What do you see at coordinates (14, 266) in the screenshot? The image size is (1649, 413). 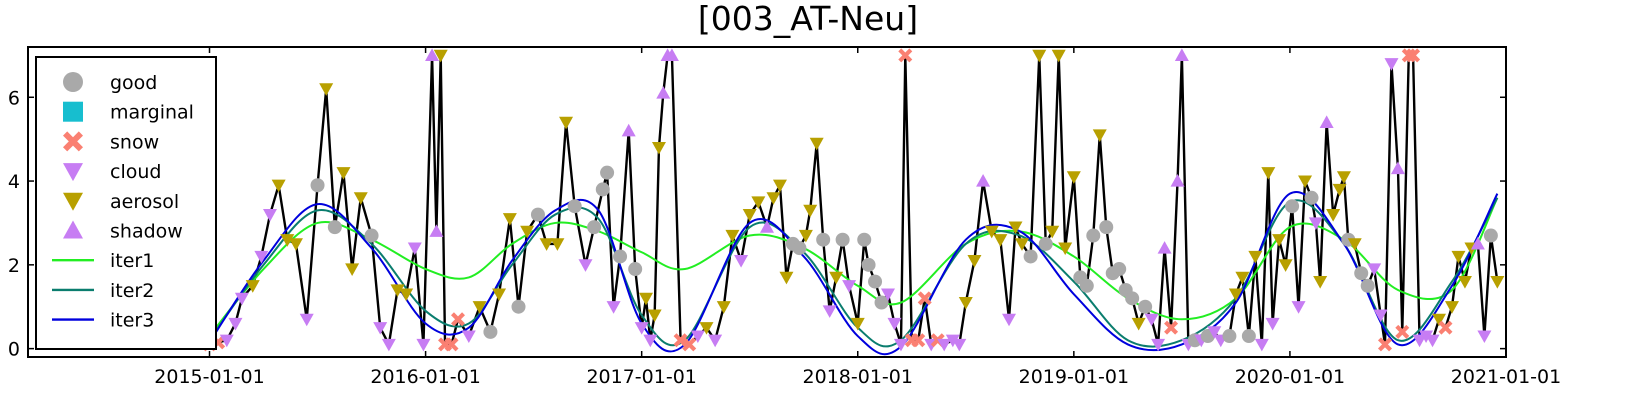 I see `y-tick-label: 2` at bounding box center [14, 266].